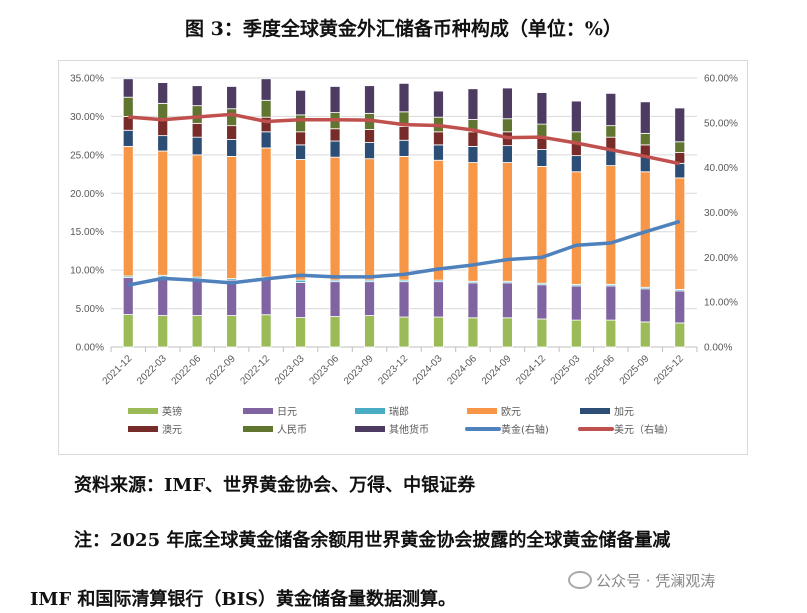 This screenshot has height=613, width=807. What do you see at coordinates (221, 370) in the screenshot?
I see `x-axis-tick-label: 2022-09` at bounding box center [221, 370].